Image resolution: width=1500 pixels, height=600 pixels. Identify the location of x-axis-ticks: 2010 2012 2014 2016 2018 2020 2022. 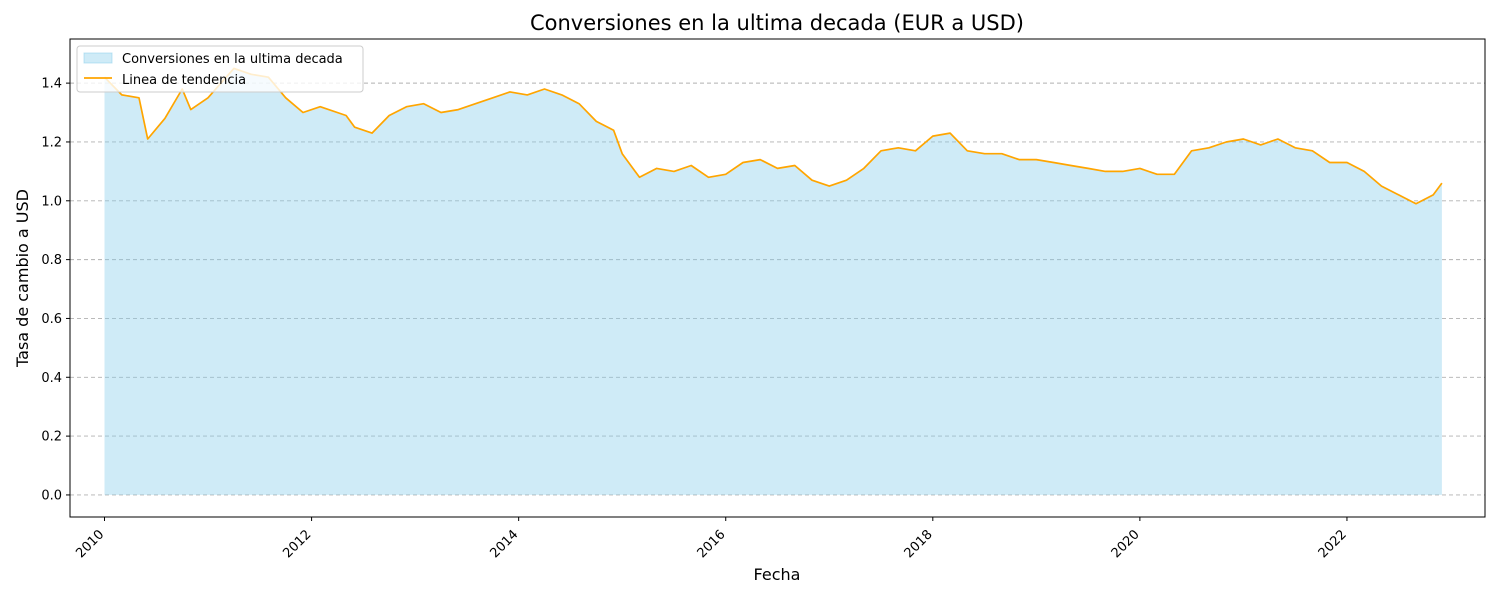
(711, 539).